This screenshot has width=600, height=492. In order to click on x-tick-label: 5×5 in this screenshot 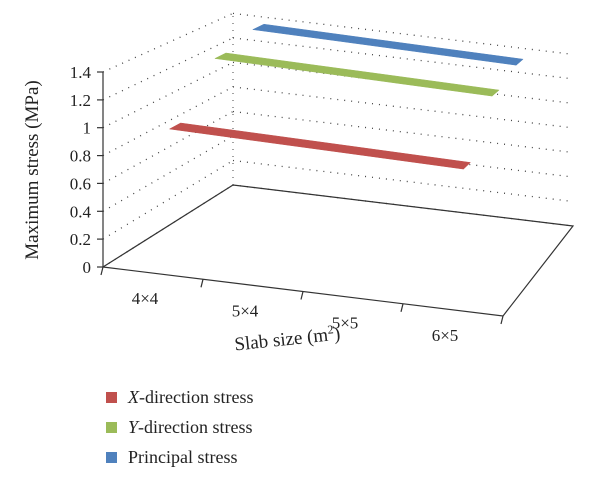, I will do `click(345, 323)`.